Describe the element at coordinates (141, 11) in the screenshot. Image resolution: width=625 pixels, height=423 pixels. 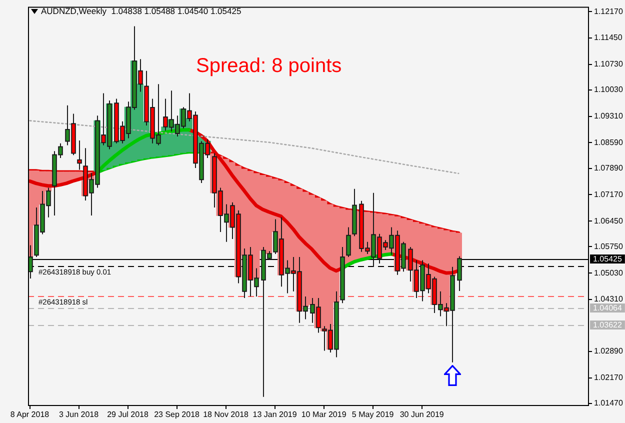
I see `chart-title: AUDNZD,Weekly 1.04838 1.05488 1.04540 1.05425` at that location.